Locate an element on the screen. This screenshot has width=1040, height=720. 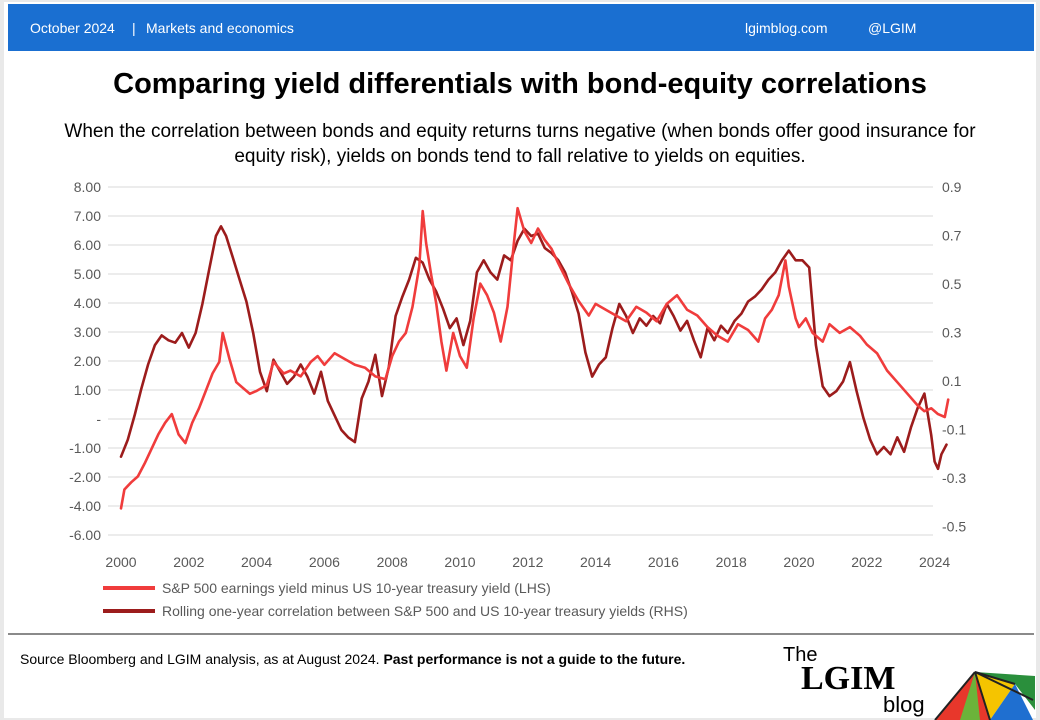
left-tick-label: - is located at coordinates (98, 419).